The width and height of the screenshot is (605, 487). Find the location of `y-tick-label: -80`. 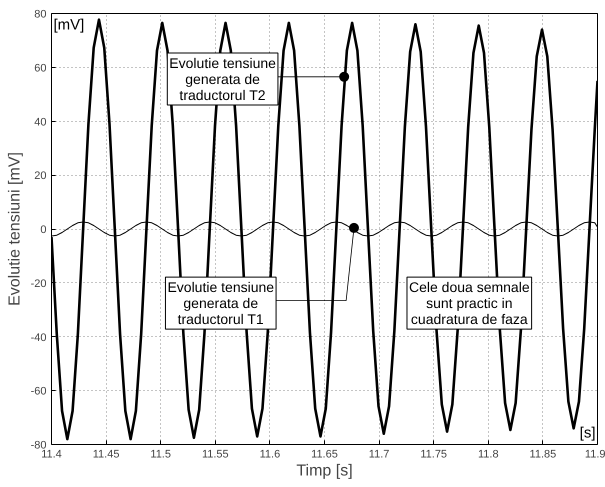

y-tick-label: -80 is located at coordinates (38, 446).